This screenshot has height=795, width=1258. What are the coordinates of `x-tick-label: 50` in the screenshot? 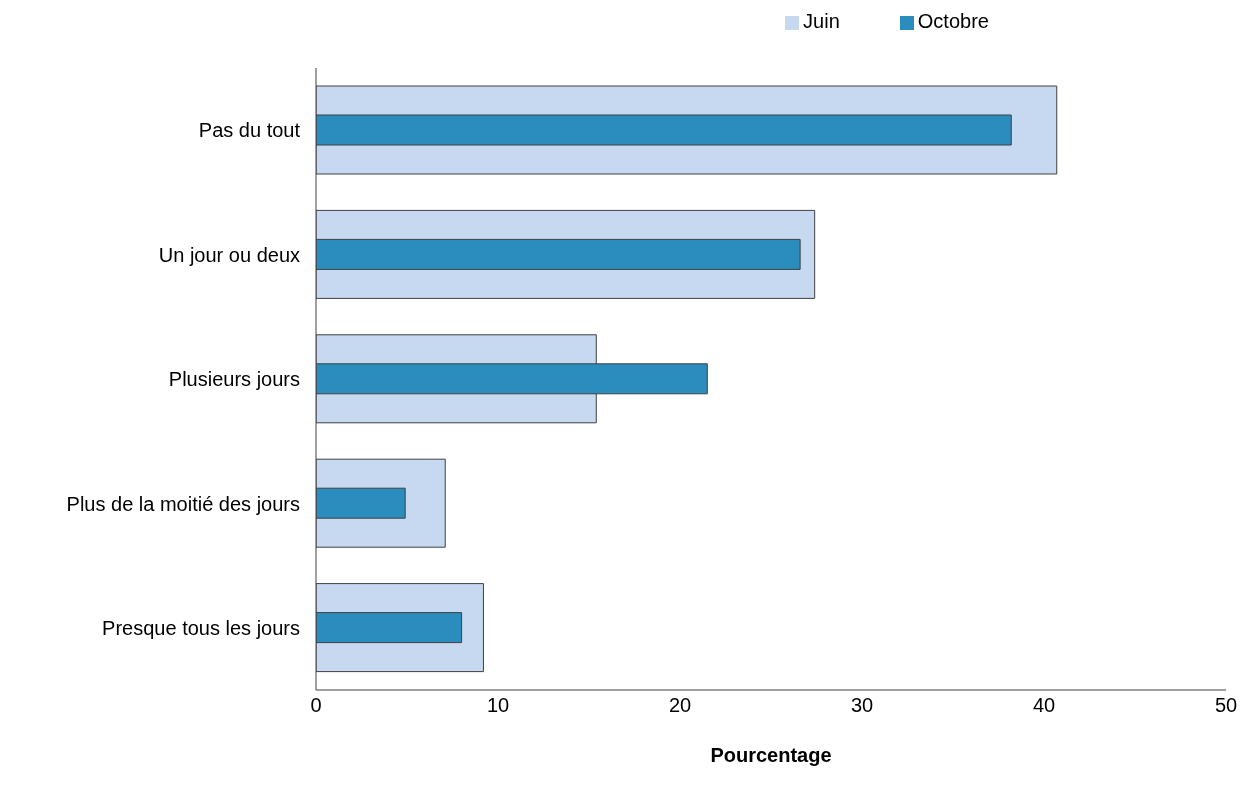 It's located at (1226, 705).